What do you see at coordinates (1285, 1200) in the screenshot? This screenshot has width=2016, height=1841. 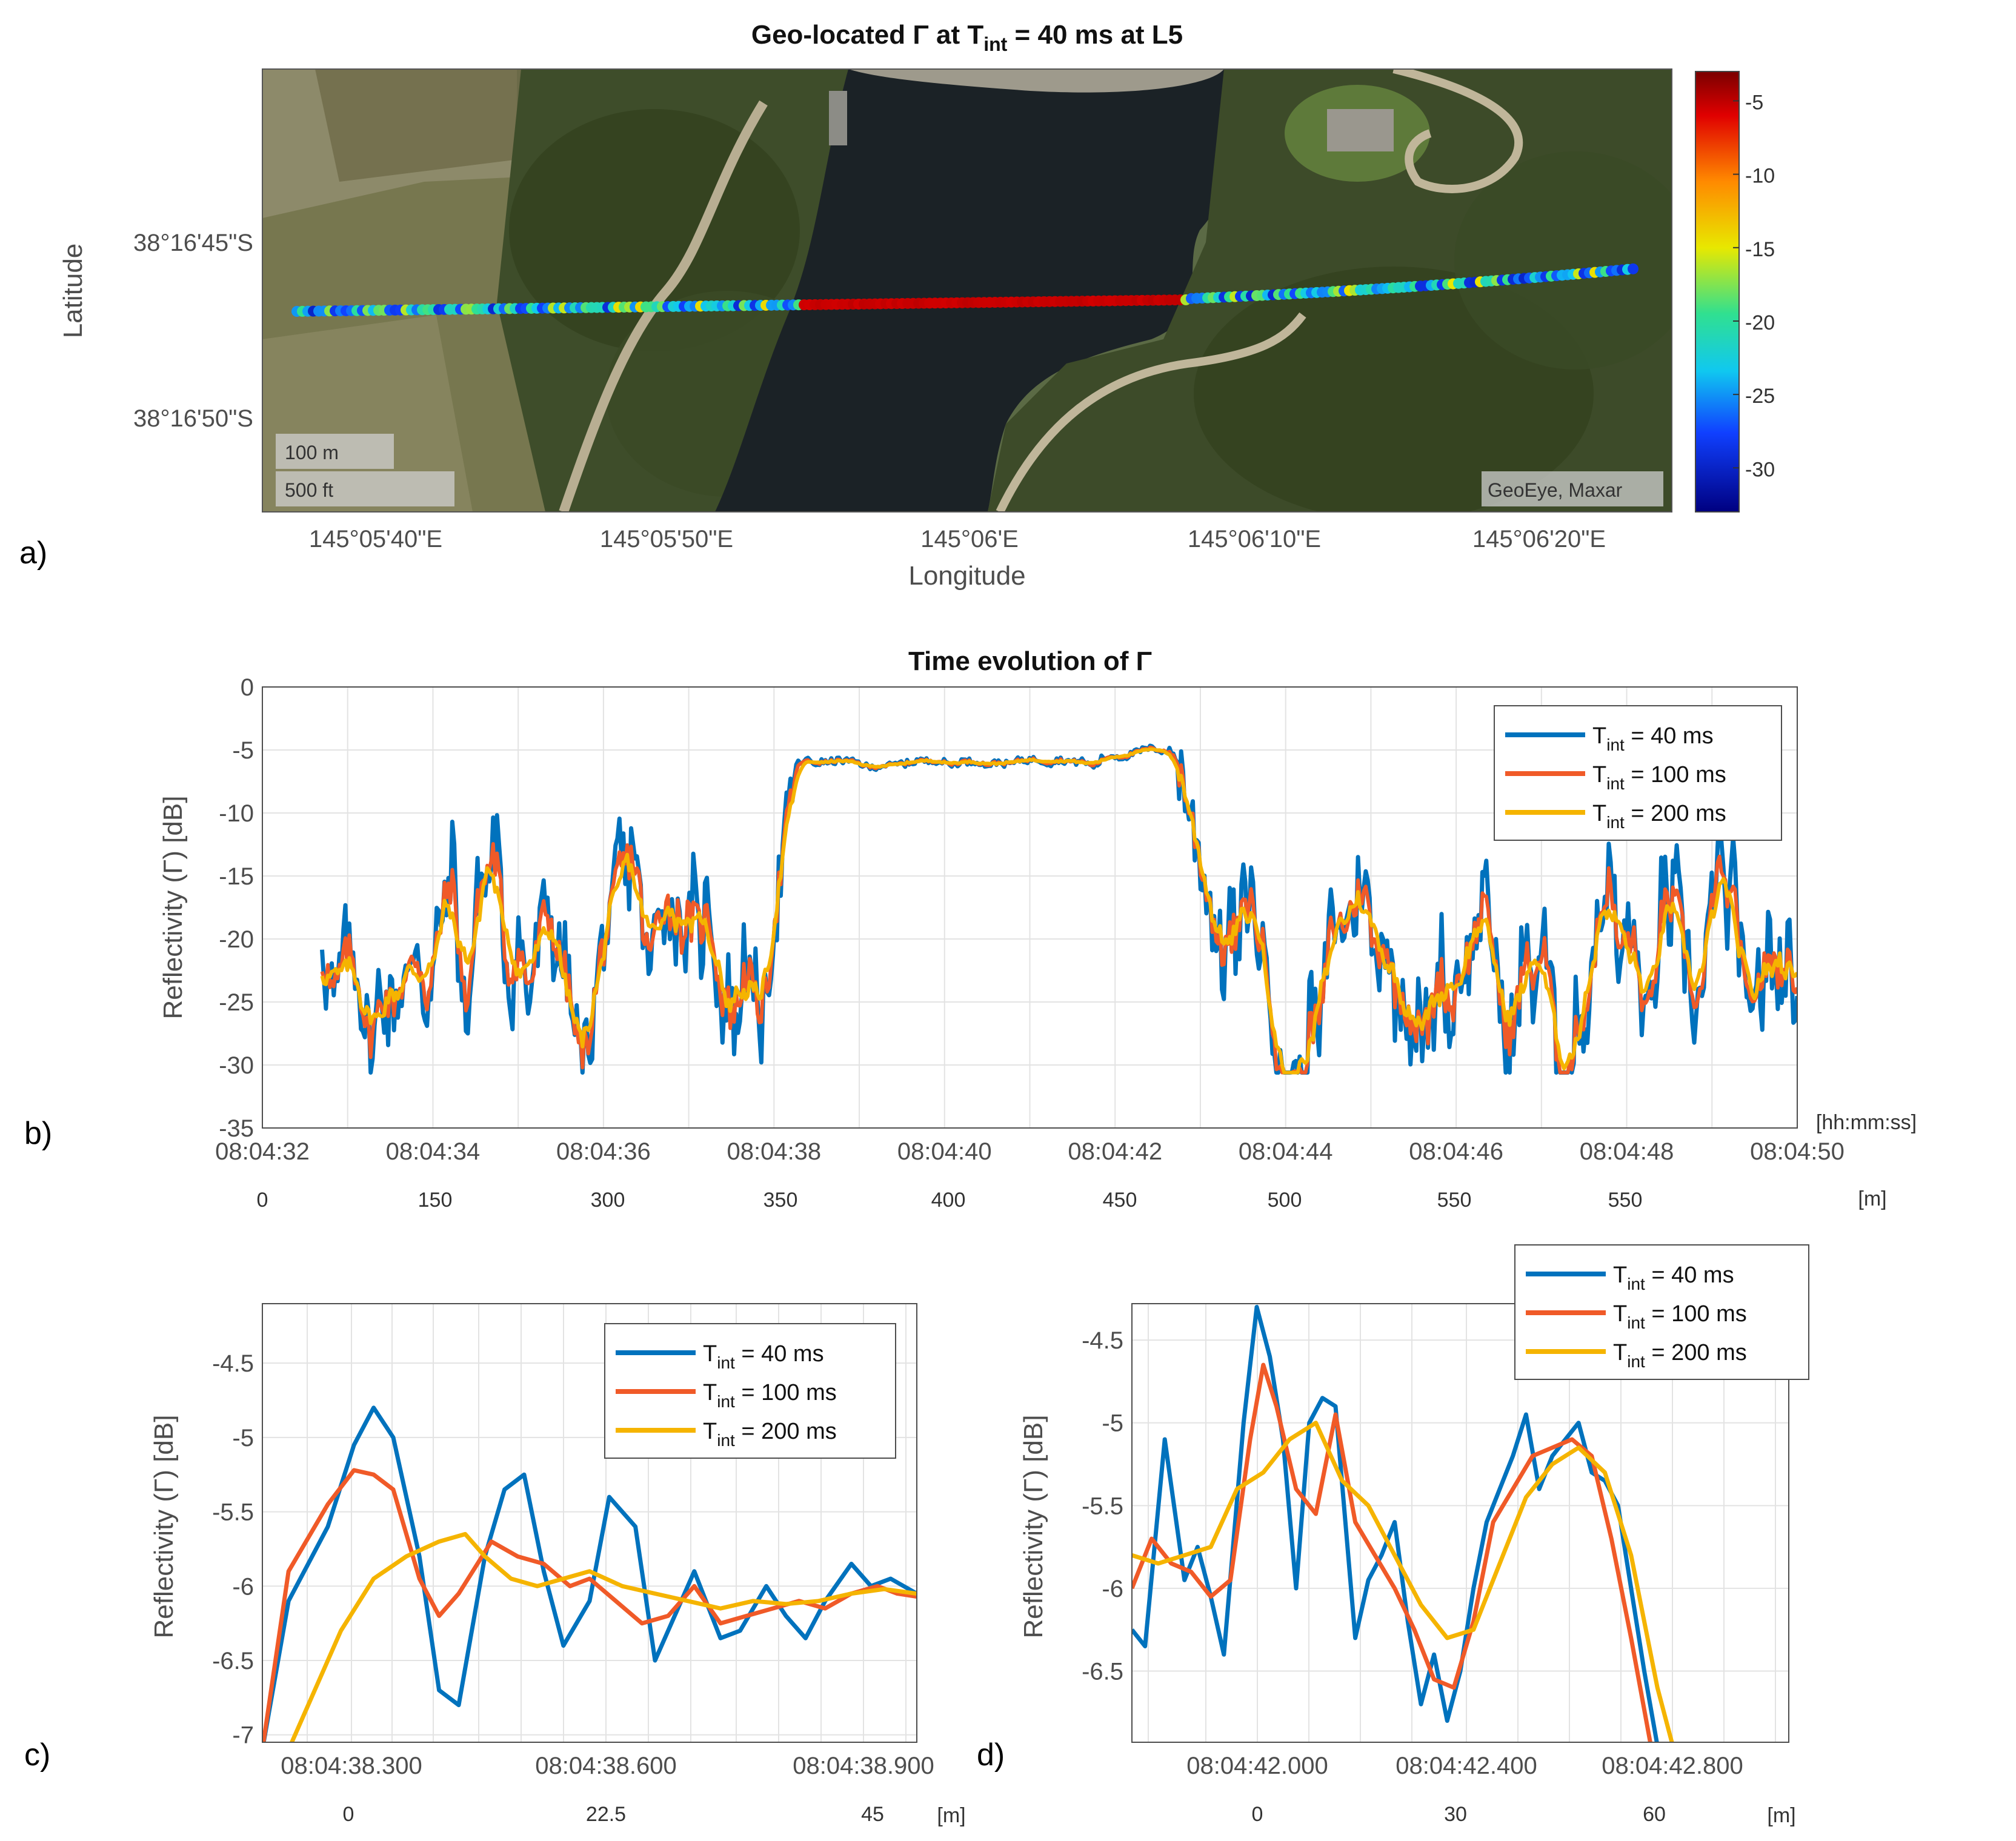 I see `x2-tick-label: 500` at bounding box center [1285, 1200].